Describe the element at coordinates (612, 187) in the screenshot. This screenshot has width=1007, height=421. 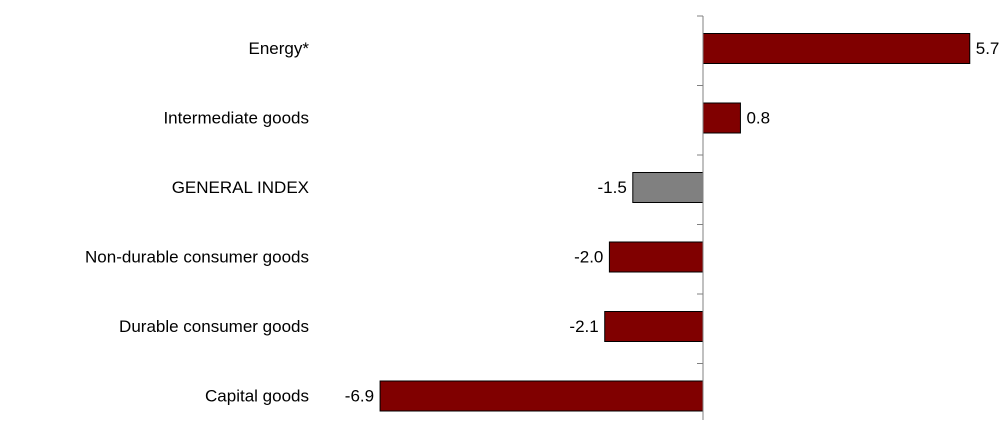
I see `value-label-general-index: -1.5` at that location.